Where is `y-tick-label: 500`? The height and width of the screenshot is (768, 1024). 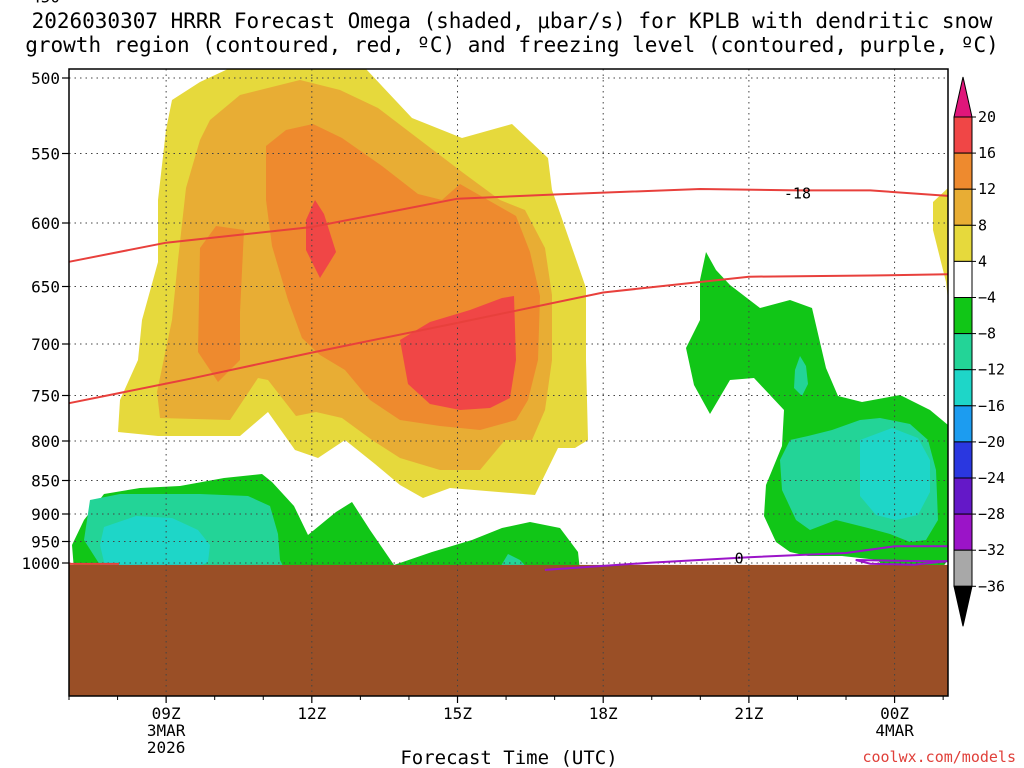
y-tick-label: 500 is located at coordinates (45, 78).